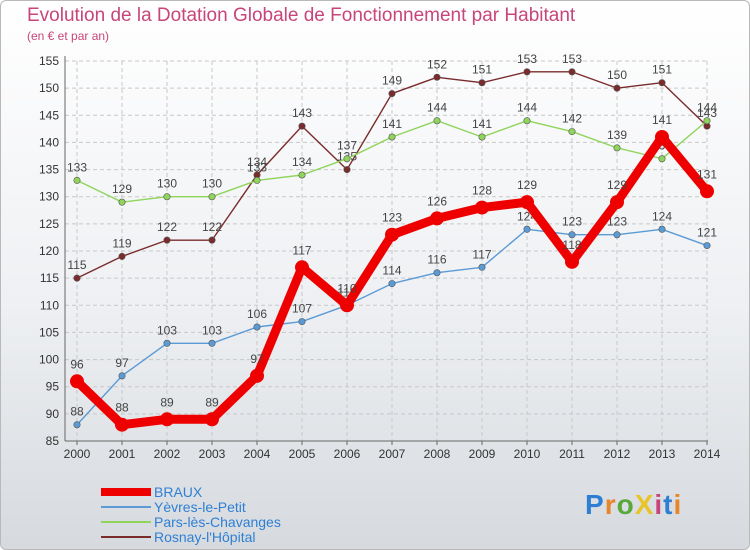 Image resolution: width=750 pixels, height=550 pixels. I want to click on data-label: 122, so click(212, 227).